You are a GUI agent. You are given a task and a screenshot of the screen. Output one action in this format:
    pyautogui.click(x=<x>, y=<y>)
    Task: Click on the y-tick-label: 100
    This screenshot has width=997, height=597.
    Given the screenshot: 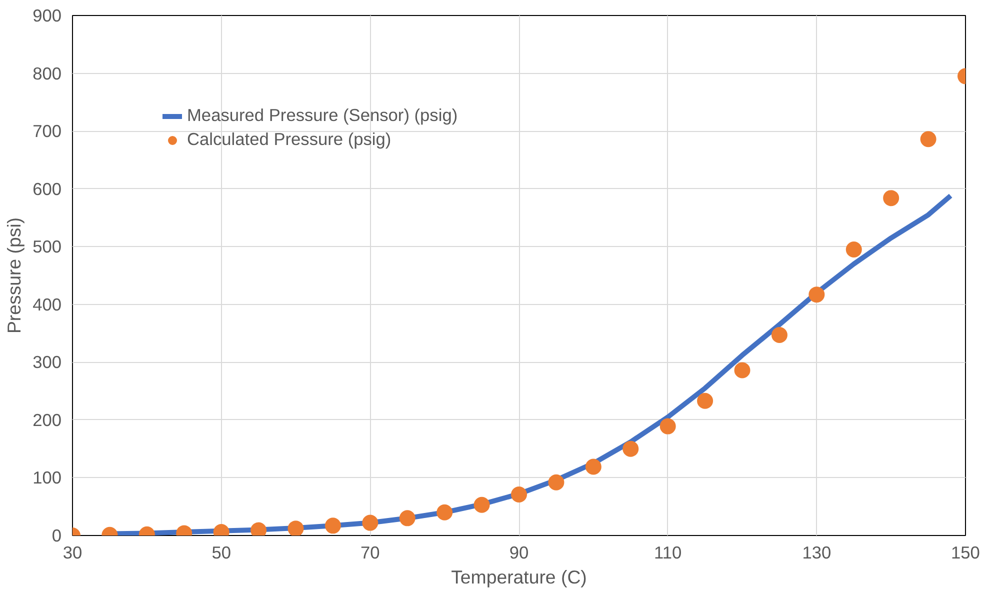 What is the action you would take?
    pyautogui.click(x=47, y=478)
    